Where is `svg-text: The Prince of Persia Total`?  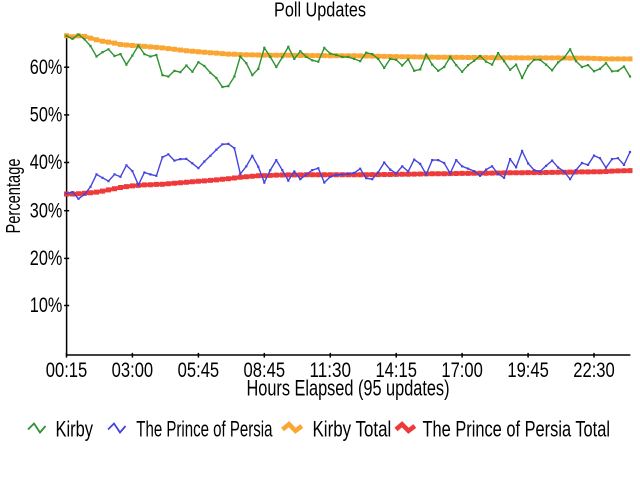
svg-text: The Prince of Persia Total is located at coordinates (517, 429).